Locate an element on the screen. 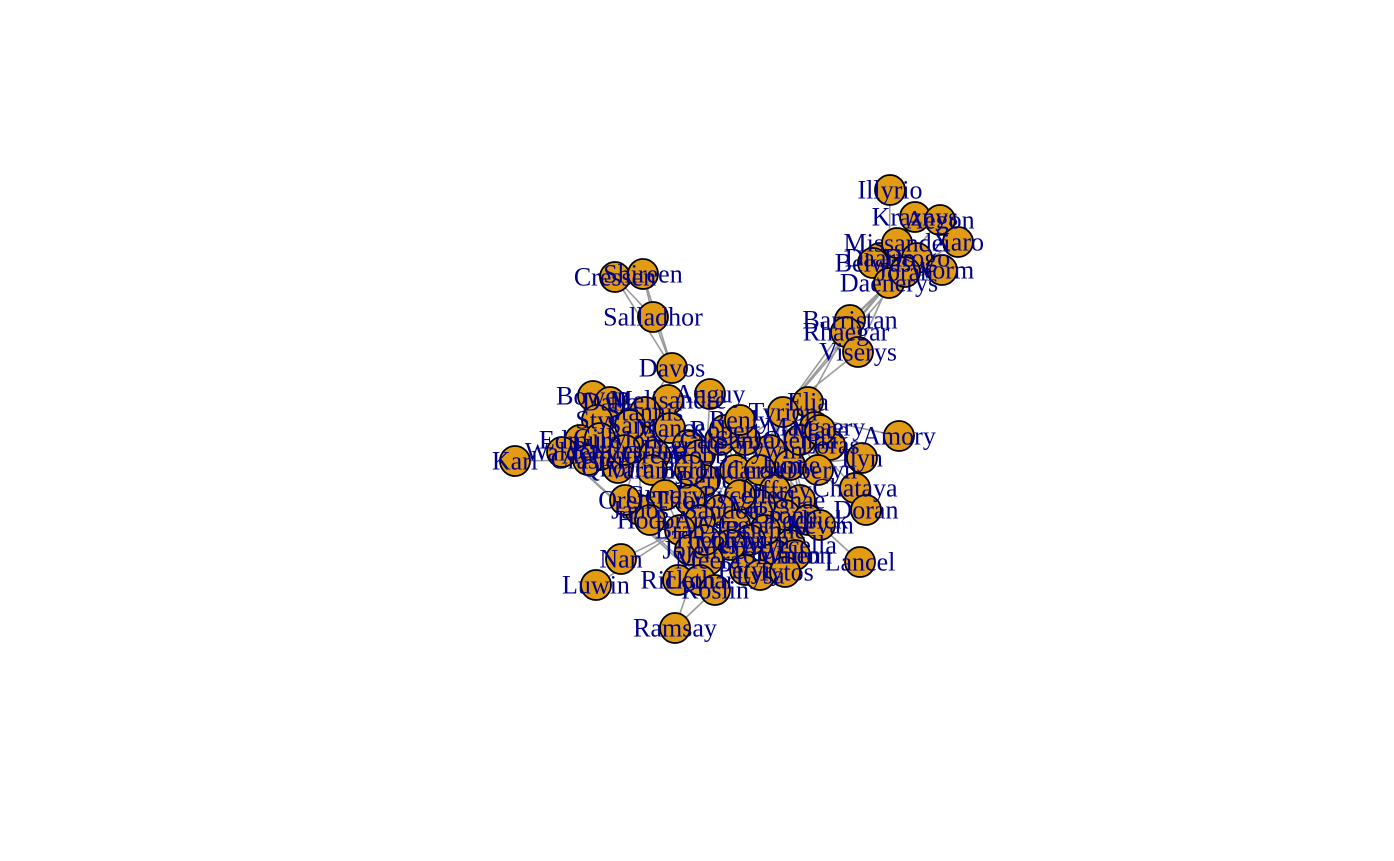  node-viserys is located at coordinates (858, 352).